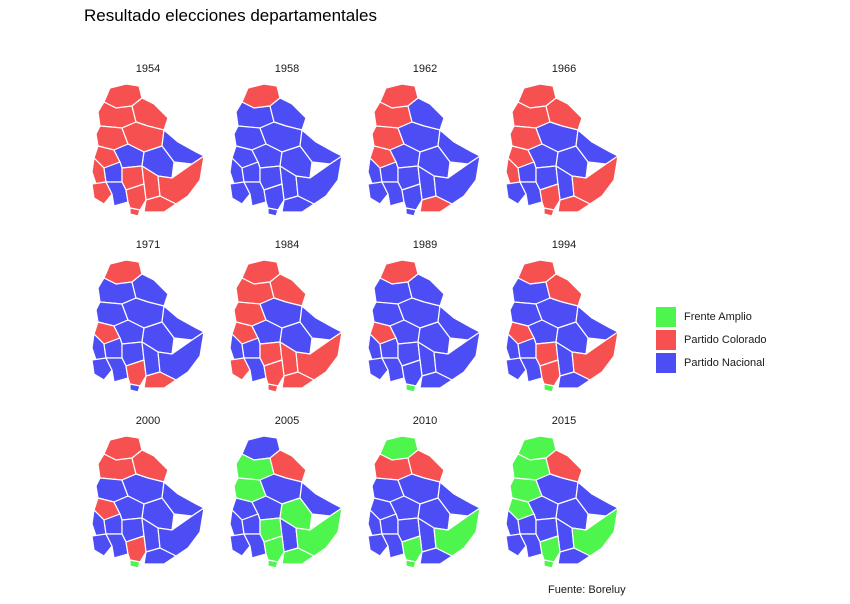  Describe the element at coordinates (230, 15) in the screenshot. I see `chart-title: Resultado elecciones departamentales` at that location.